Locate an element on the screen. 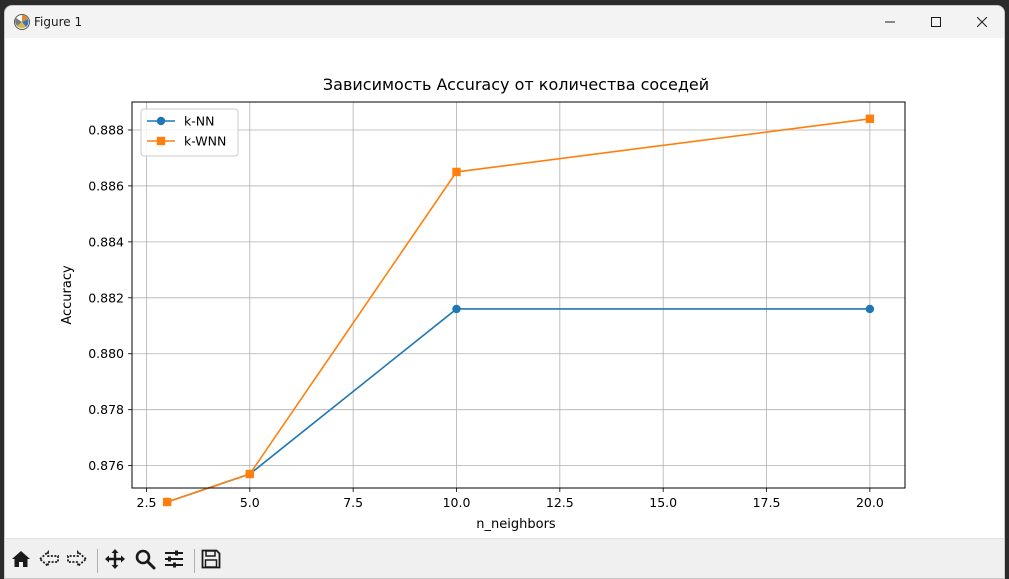  y-tick-label: 0.876 is located at coordinates (106, 465).